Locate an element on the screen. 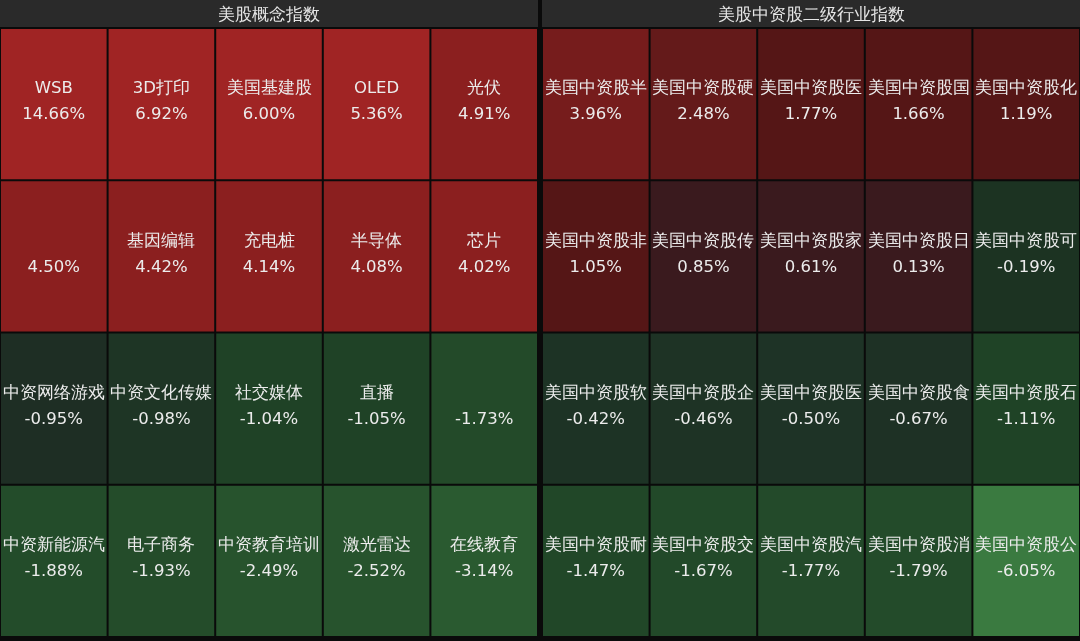 The width and height of the screenshot is (1080, 641). data-label: 4.02% is located at coordinates (484, 266).